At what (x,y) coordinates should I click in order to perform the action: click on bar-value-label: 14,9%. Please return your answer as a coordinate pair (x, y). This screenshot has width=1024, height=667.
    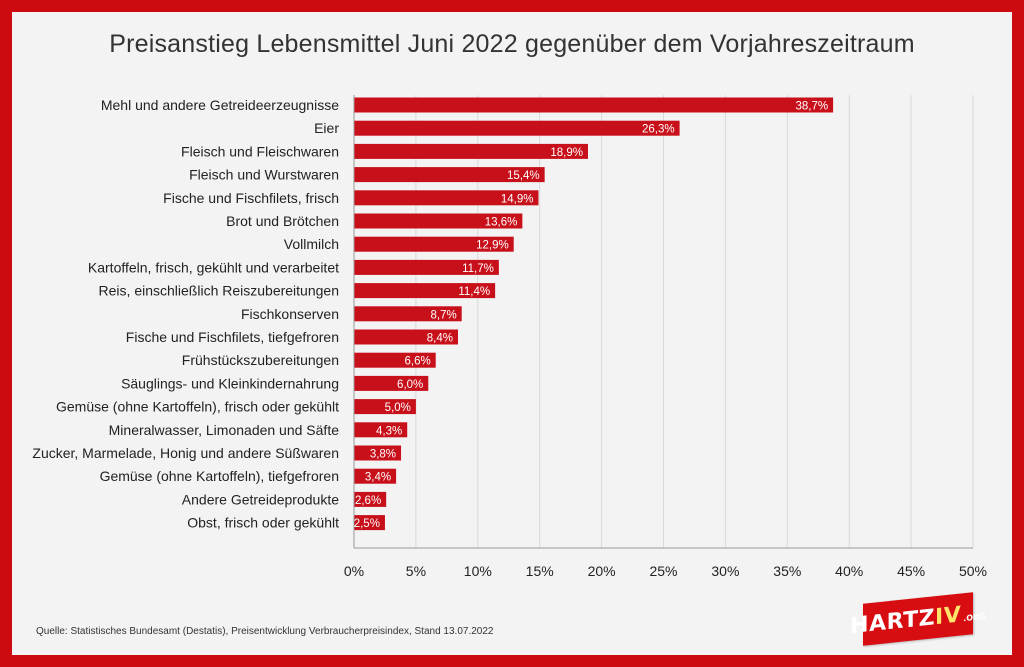
    Looking at the image, I should click on (517, 199).